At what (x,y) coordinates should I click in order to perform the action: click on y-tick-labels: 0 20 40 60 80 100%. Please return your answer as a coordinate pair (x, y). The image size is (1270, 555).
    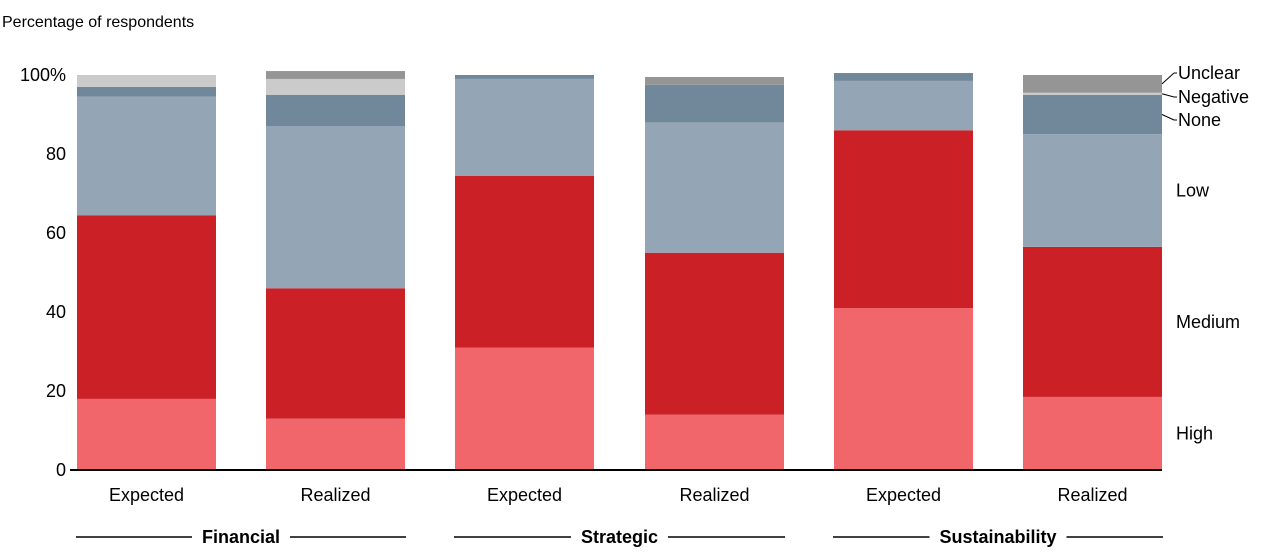
    Looking at the image, I should click on (43, 272).